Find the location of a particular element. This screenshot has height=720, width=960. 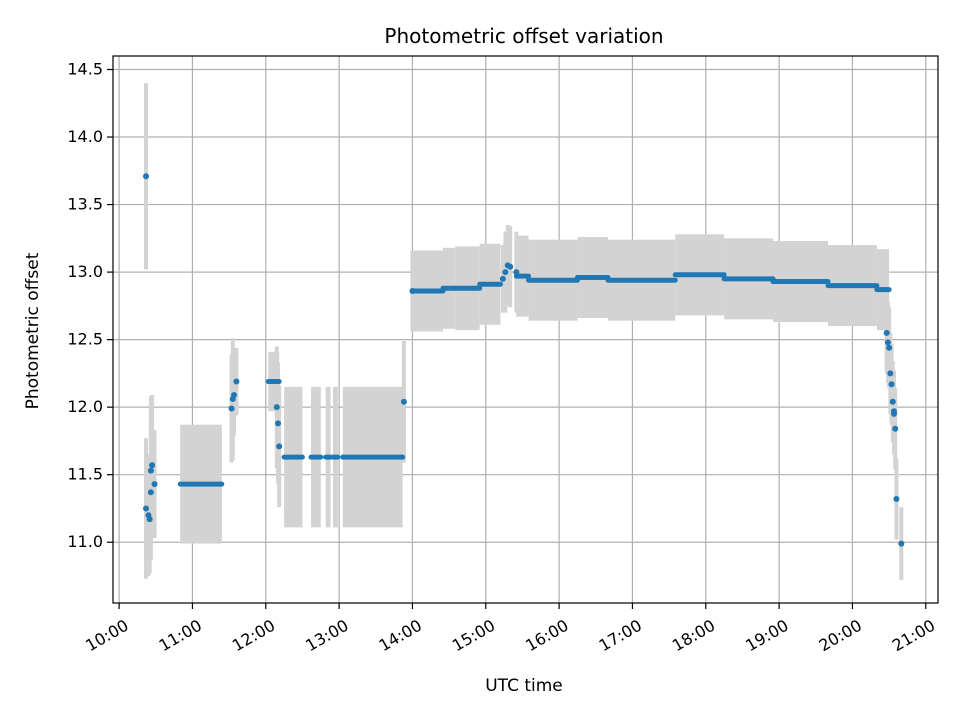

chart-title: Photometric offset variation is located at coordinates (523, 36).